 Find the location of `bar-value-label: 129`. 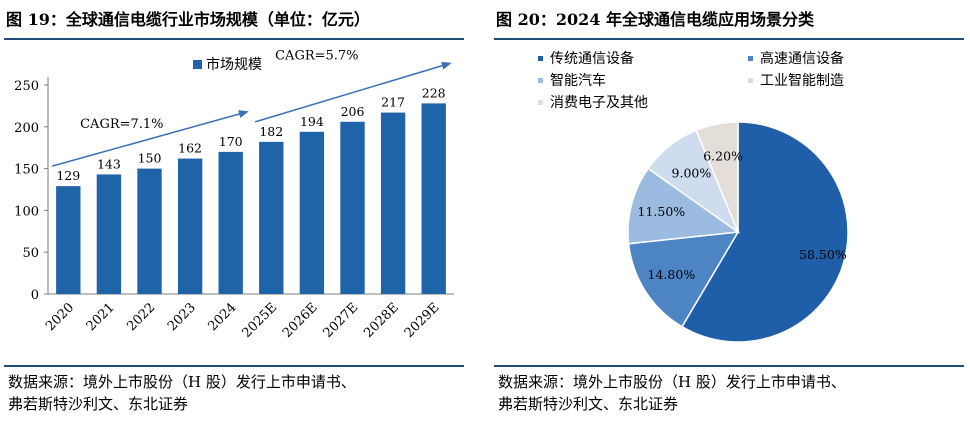

bar-value-label: 129 is located at coordinates (68, 175).